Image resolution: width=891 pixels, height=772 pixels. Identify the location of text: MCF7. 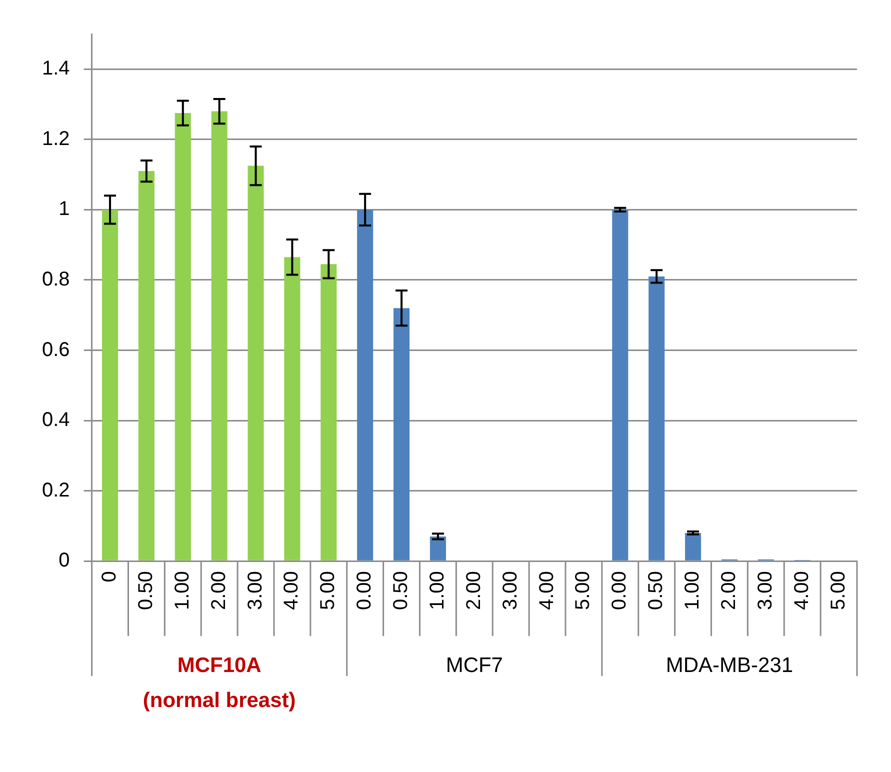
(474, 665).